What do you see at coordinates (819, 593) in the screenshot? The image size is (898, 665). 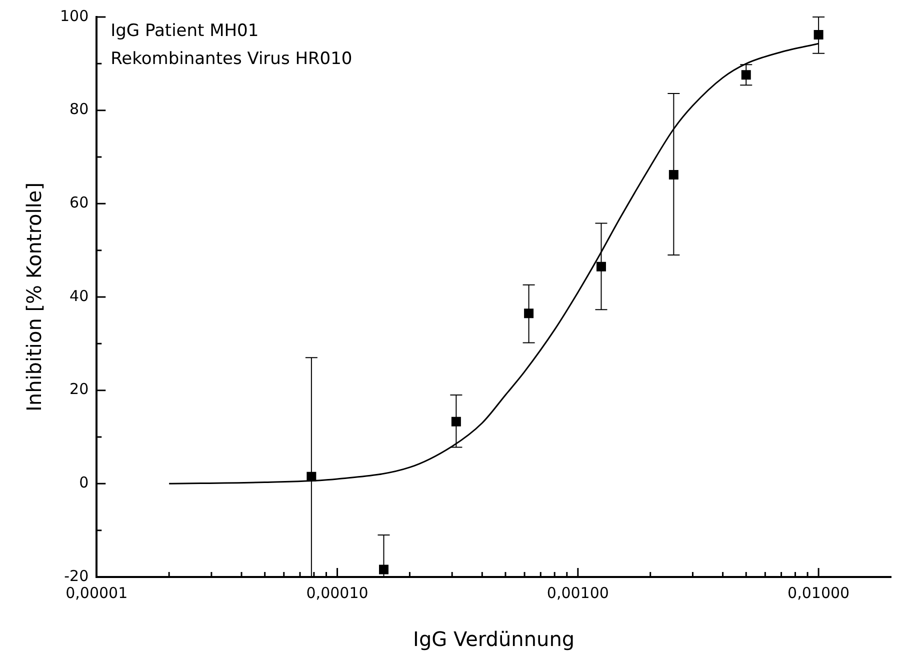 I see `x-tick-label: 0,01000` at bounding box center [819, 593].